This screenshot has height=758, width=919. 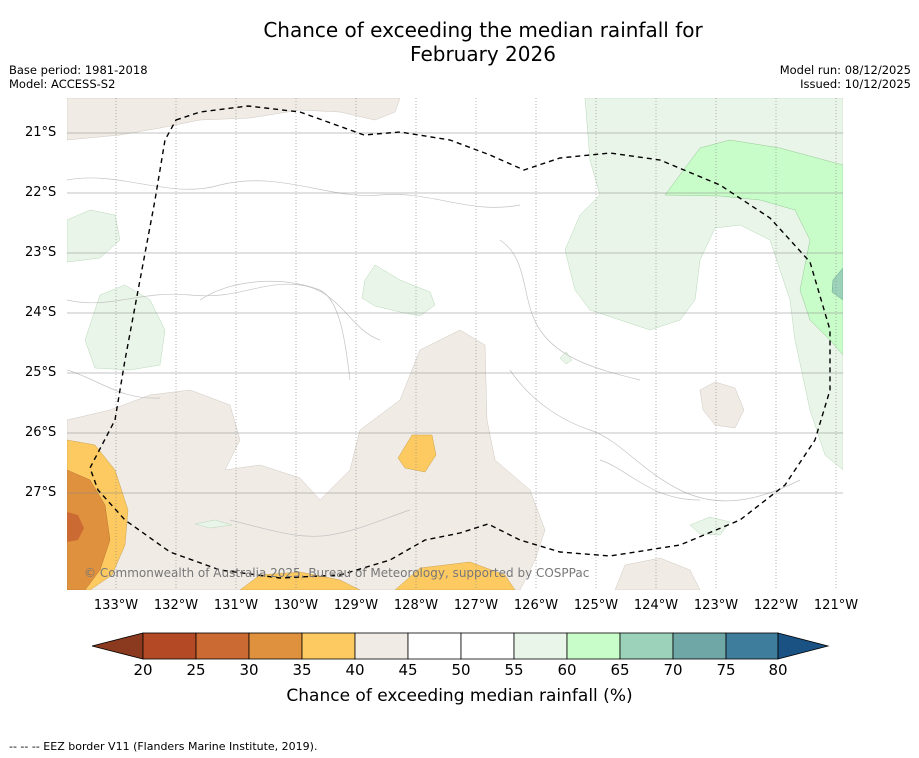 What do you see at coordinates (483, 54) in the screenshot?
I see `title-line-2: February 2026` at bounding box center [483, 54].